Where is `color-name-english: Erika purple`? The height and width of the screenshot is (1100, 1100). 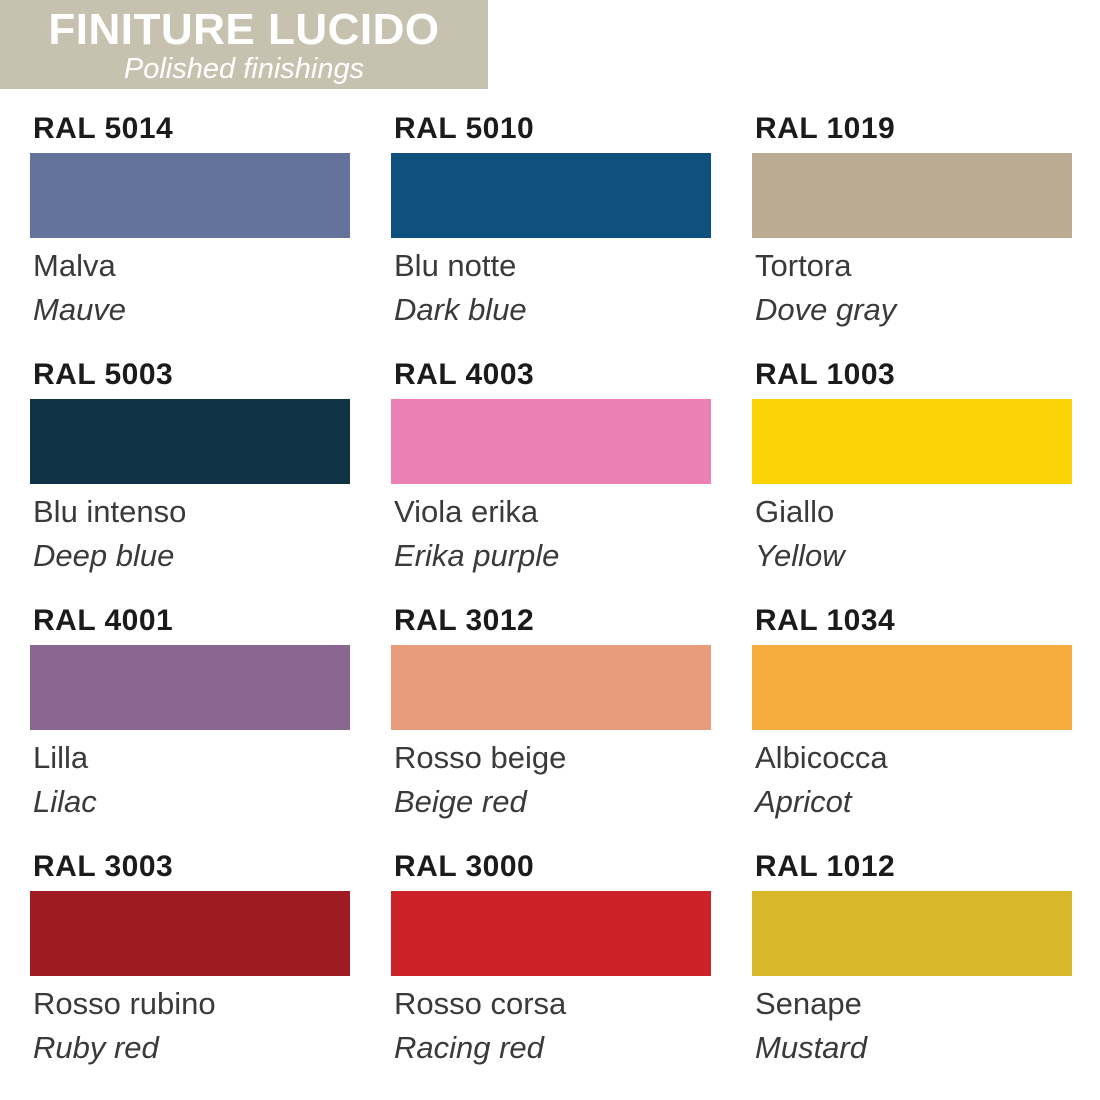 color-name-english: Erika purple is located at coordinates (477, 555).